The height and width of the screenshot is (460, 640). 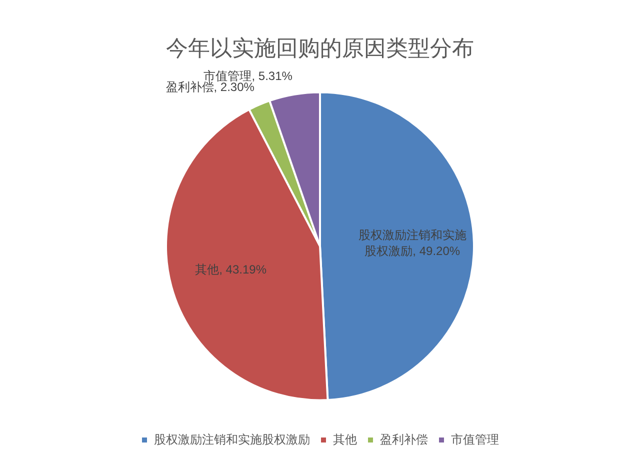 I want to click on legend-label: 股权激励注销和实施股权激励, so click(x=232, y=439).